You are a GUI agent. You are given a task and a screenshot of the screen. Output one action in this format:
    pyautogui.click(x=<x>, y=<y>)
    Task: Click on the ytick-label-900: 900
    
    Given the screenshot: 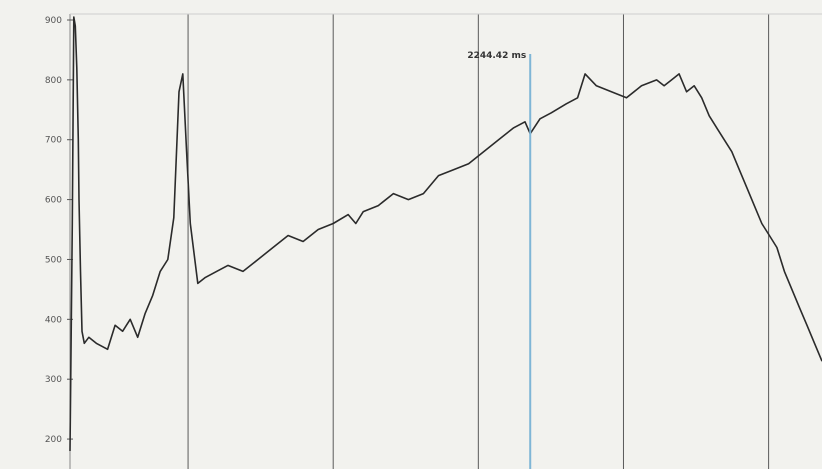 What is the action you would take?
    pyautogui.click(x=53, y=21)
    